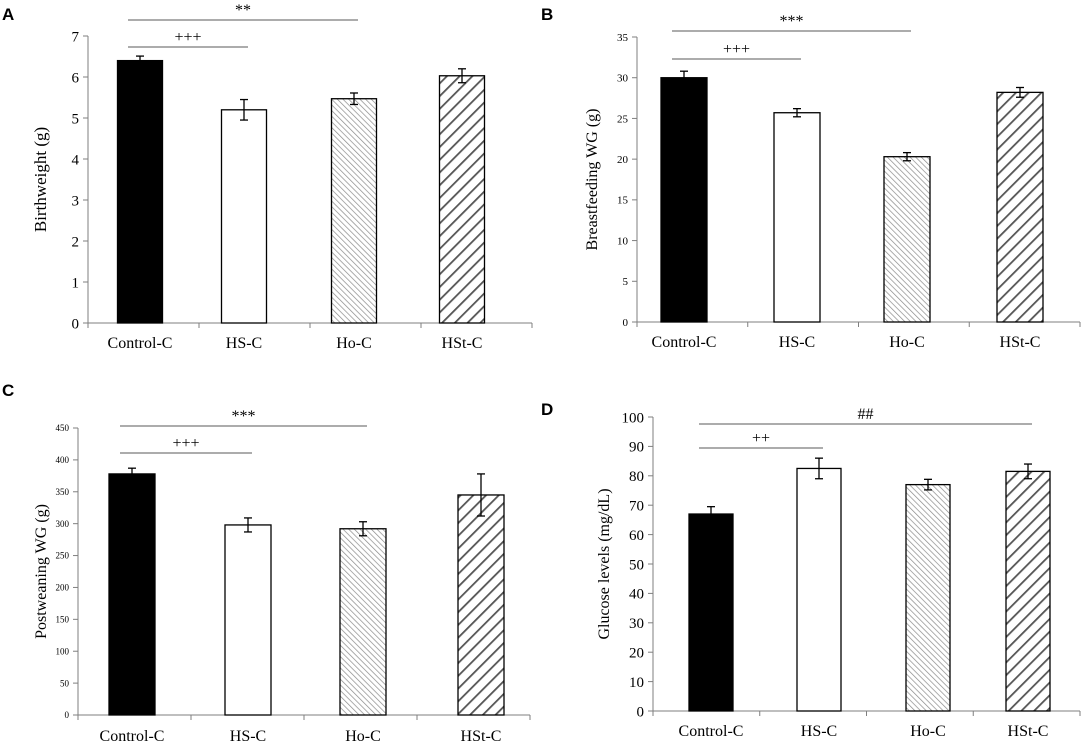  What do you see at coordinates (547, 14) in the screenshot?
I see `panel-letter: B` at bounding box center [547, 14].